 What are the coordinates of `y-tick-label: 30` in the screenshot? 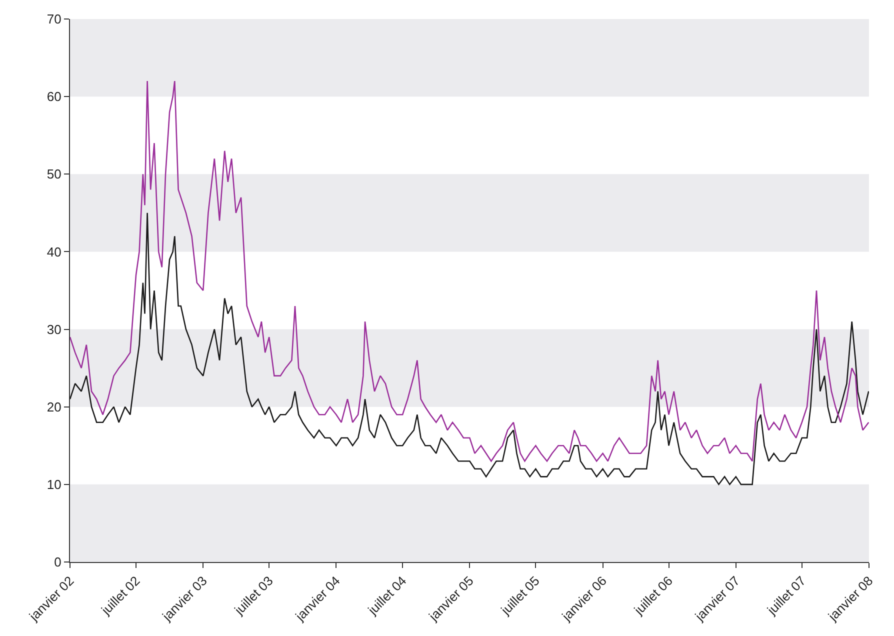 It's located at (54, 329).